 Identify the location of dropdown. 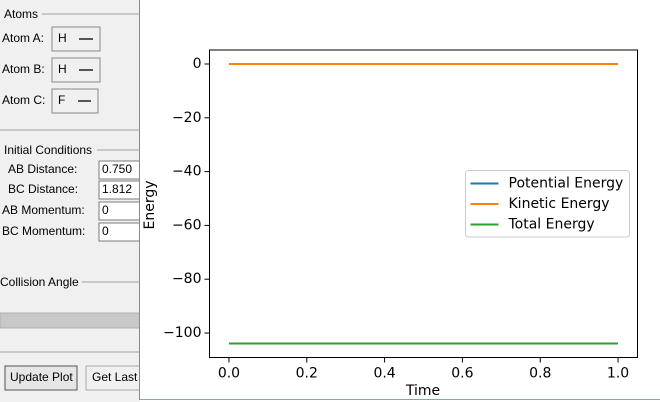
(75, 101).